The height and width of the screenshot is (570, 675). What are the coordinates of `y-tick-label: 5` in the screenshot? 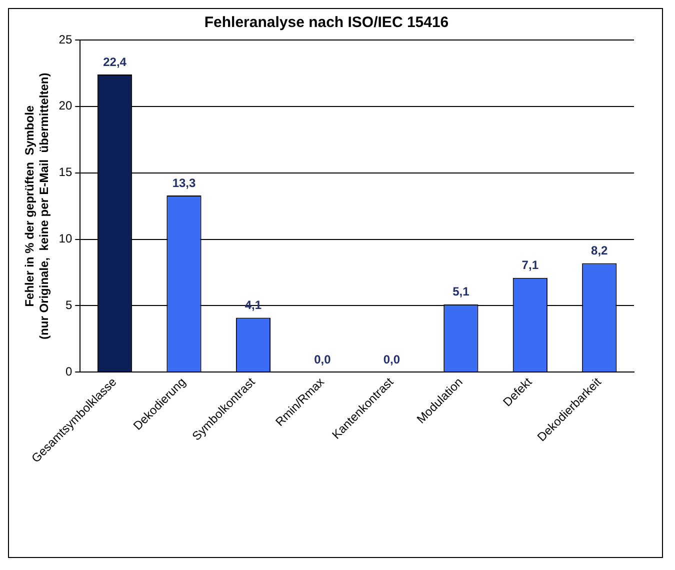 It's located at (68, 305).